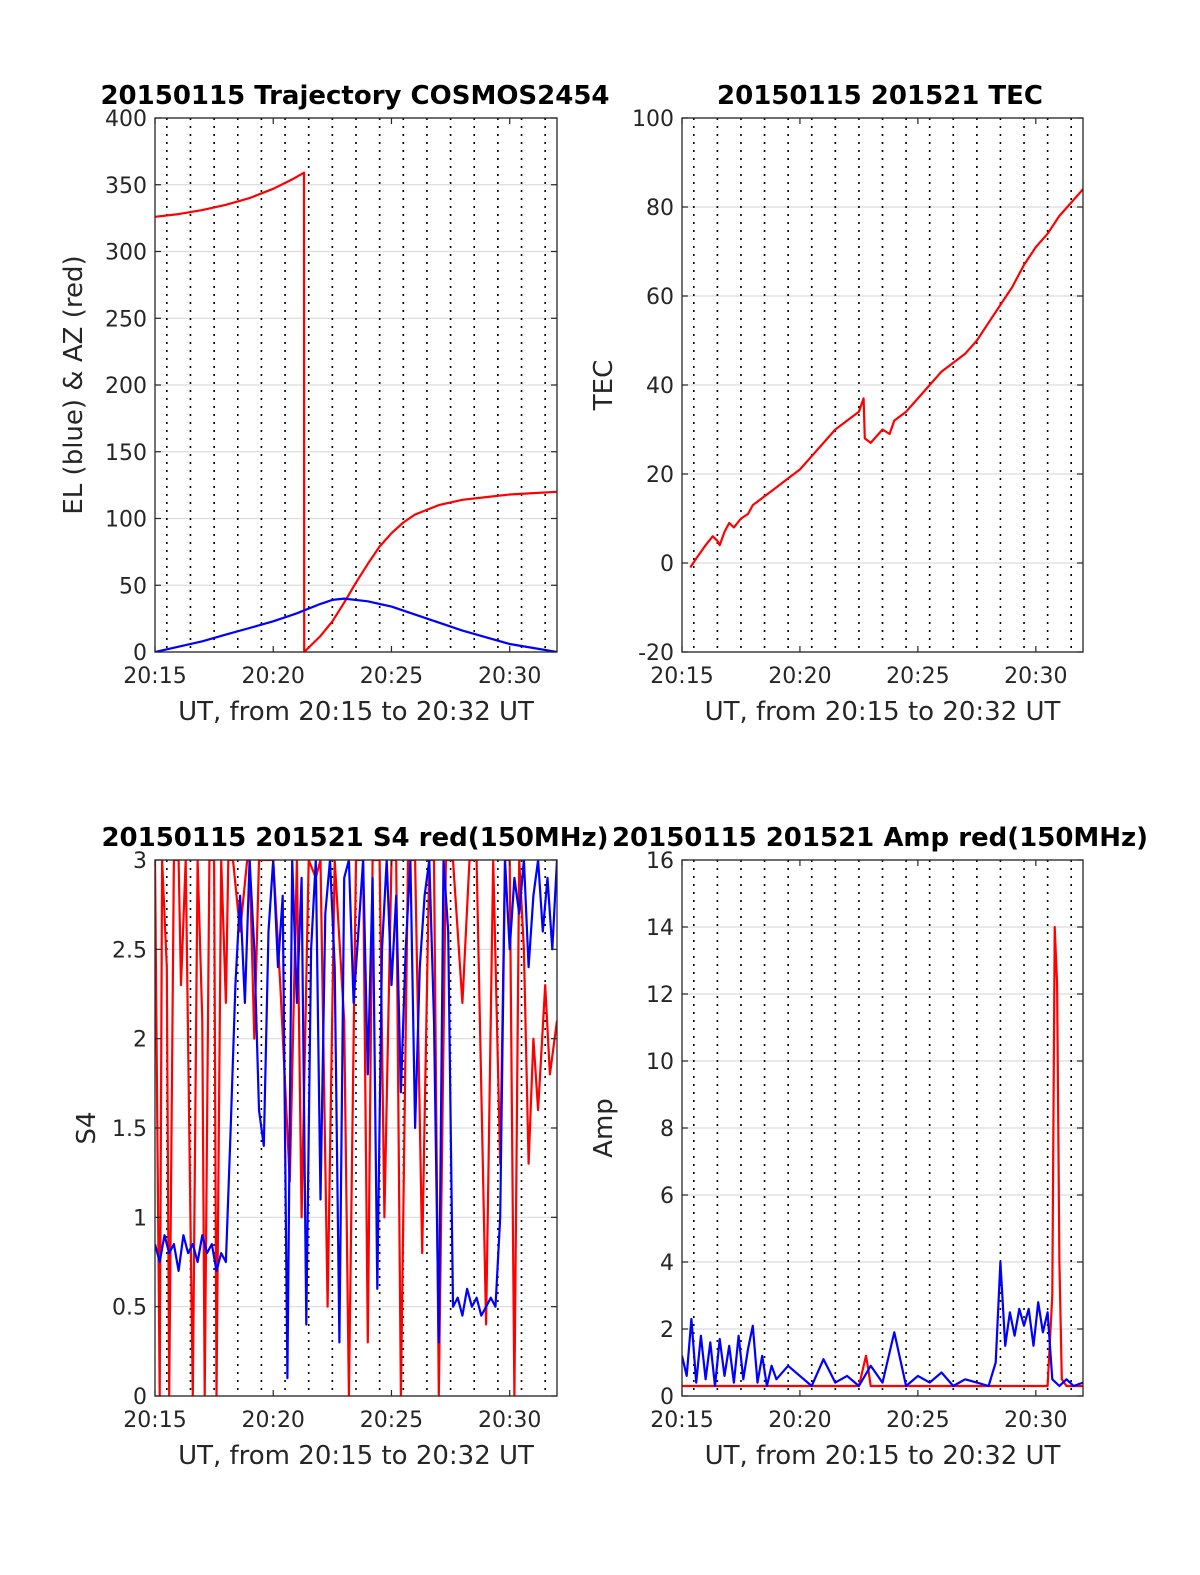 The width and height of the screenshot is (1200, 1575). Describe the element at coordinates (140, 1218) in the screenshot. I see `y-tick-label: 1` at that location.